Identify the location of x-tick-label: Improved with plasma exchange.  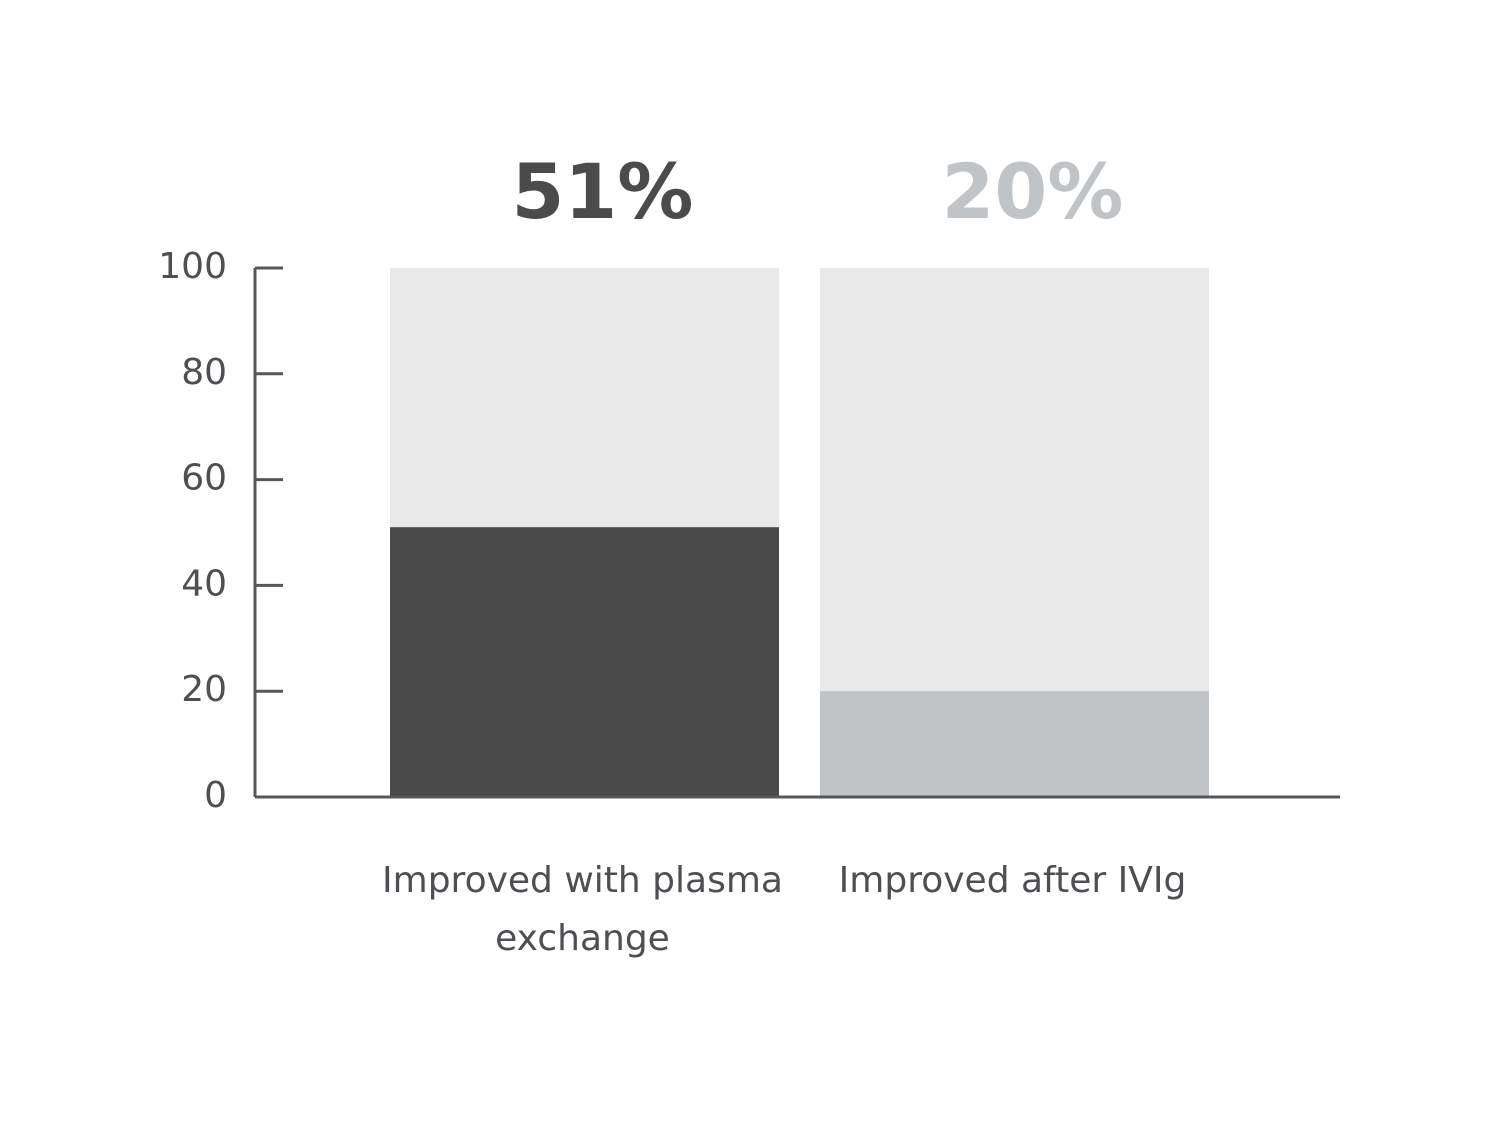
(582, 909).